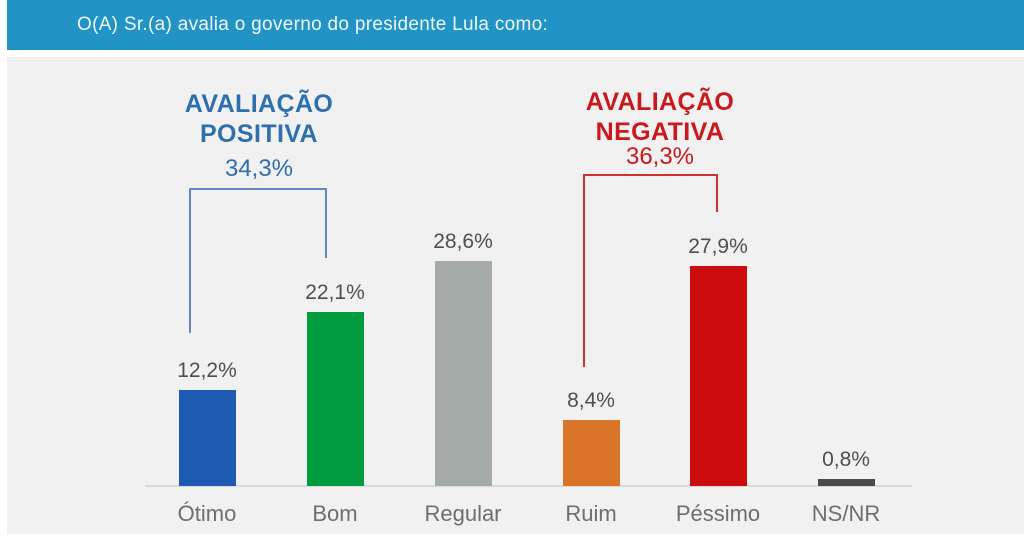 This screenshot has width=1024, height=550. Describe the element at coordinates (258, 189) in the screenshot. I see `bracket-top-positive` at that location.